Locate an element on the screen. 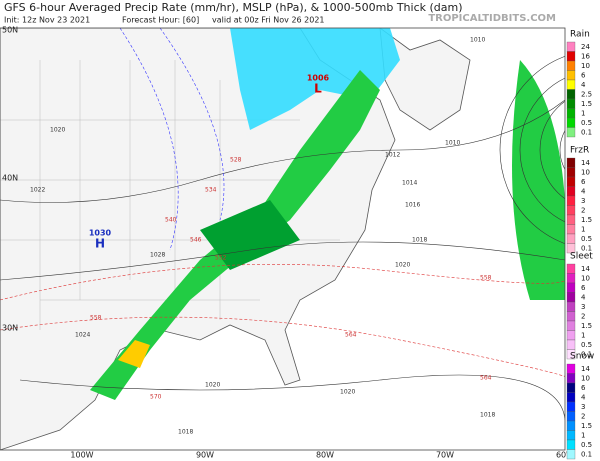 Image resolution: width=600 pixels, height=461 pixels. rain-core is located at coordinates (250, 235).